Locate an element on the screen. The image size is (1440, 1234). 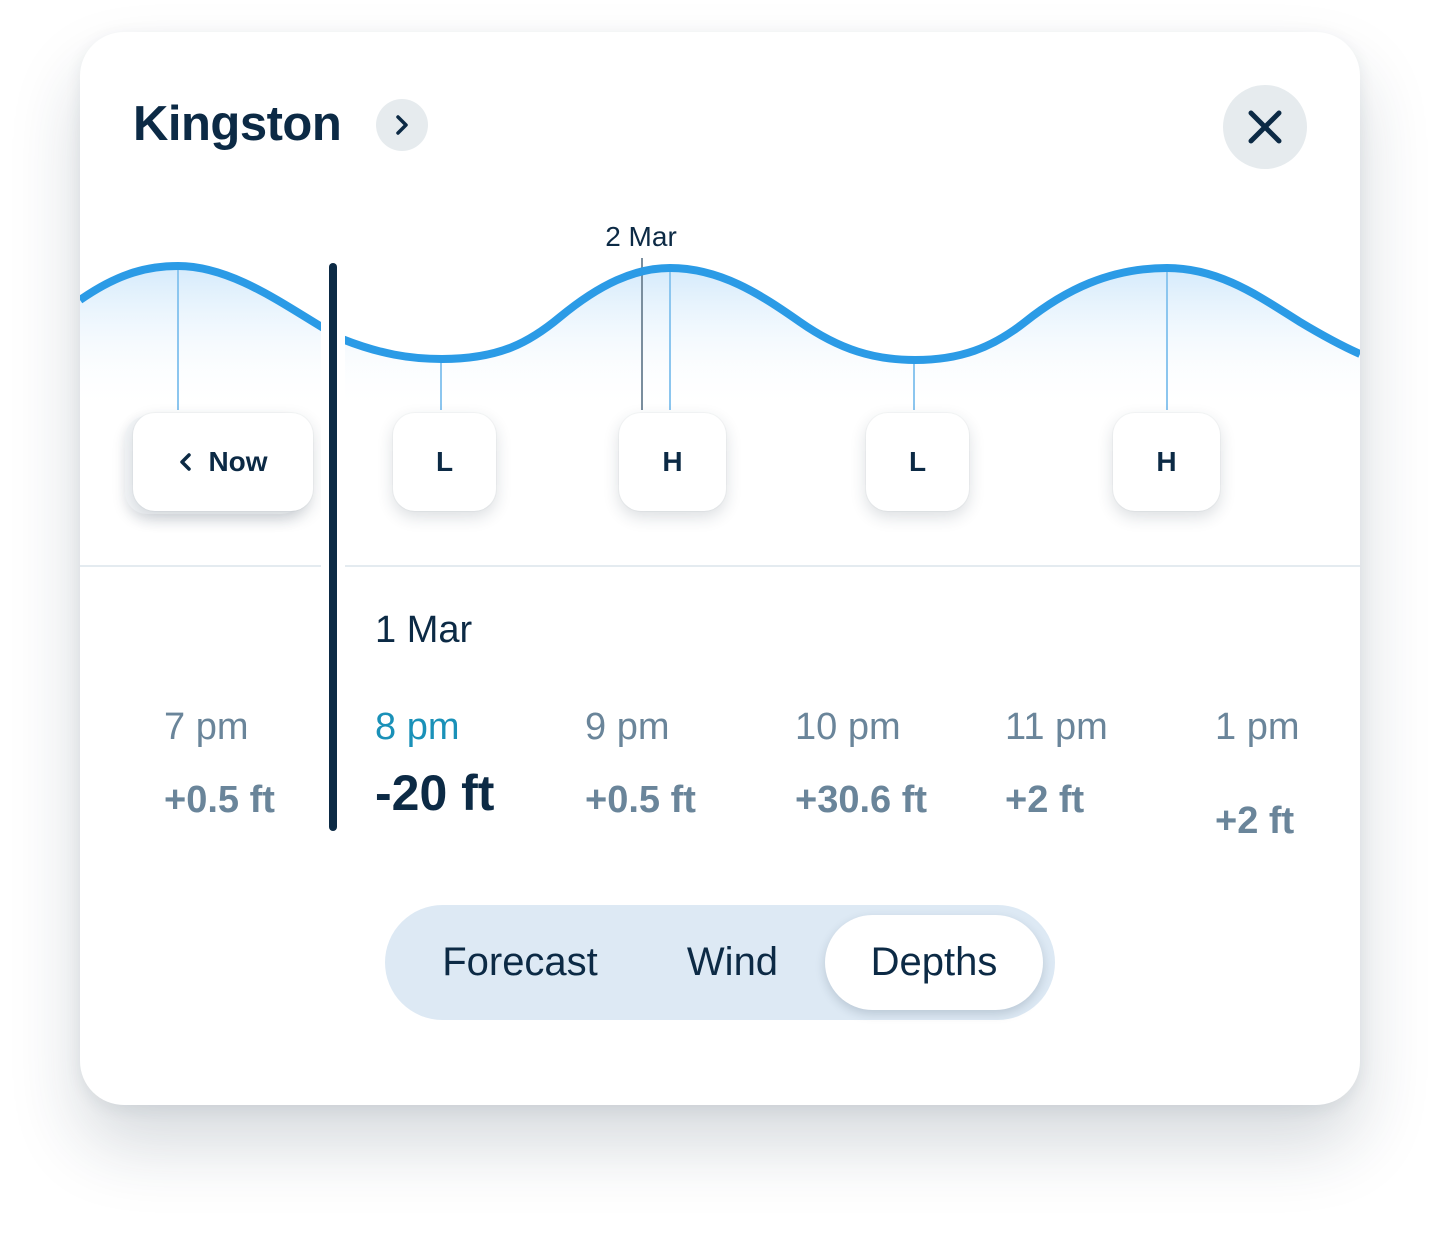
time-slot-time: 7 pm is located at coordinates (206, 727).